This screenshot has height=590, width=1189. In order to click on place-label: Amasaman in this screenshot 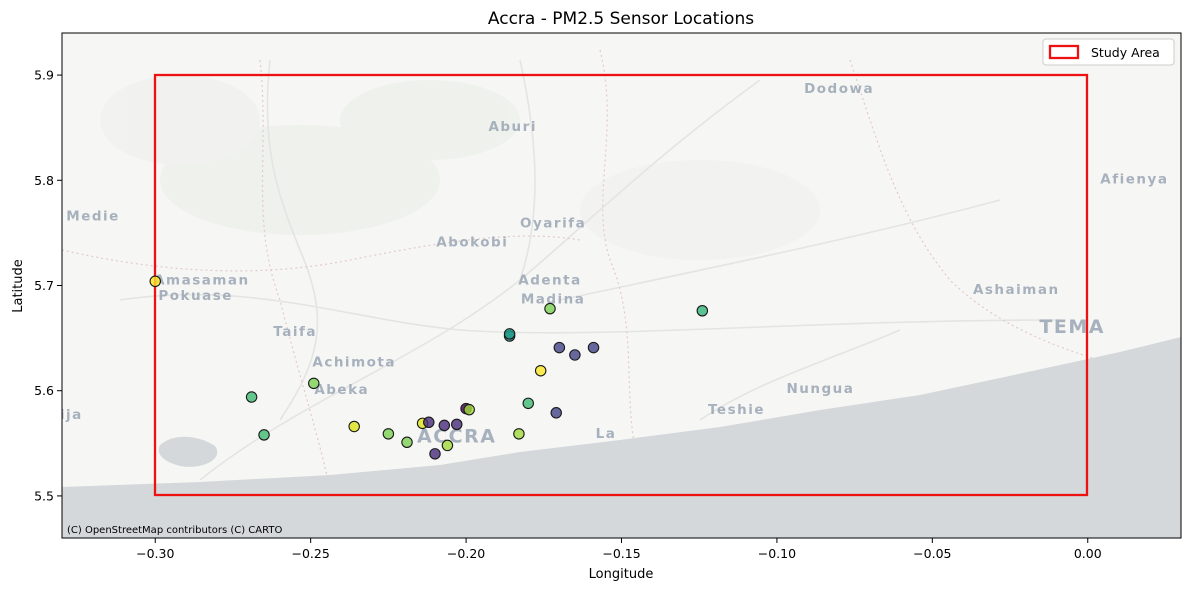, I will do `click(202, 280)`.